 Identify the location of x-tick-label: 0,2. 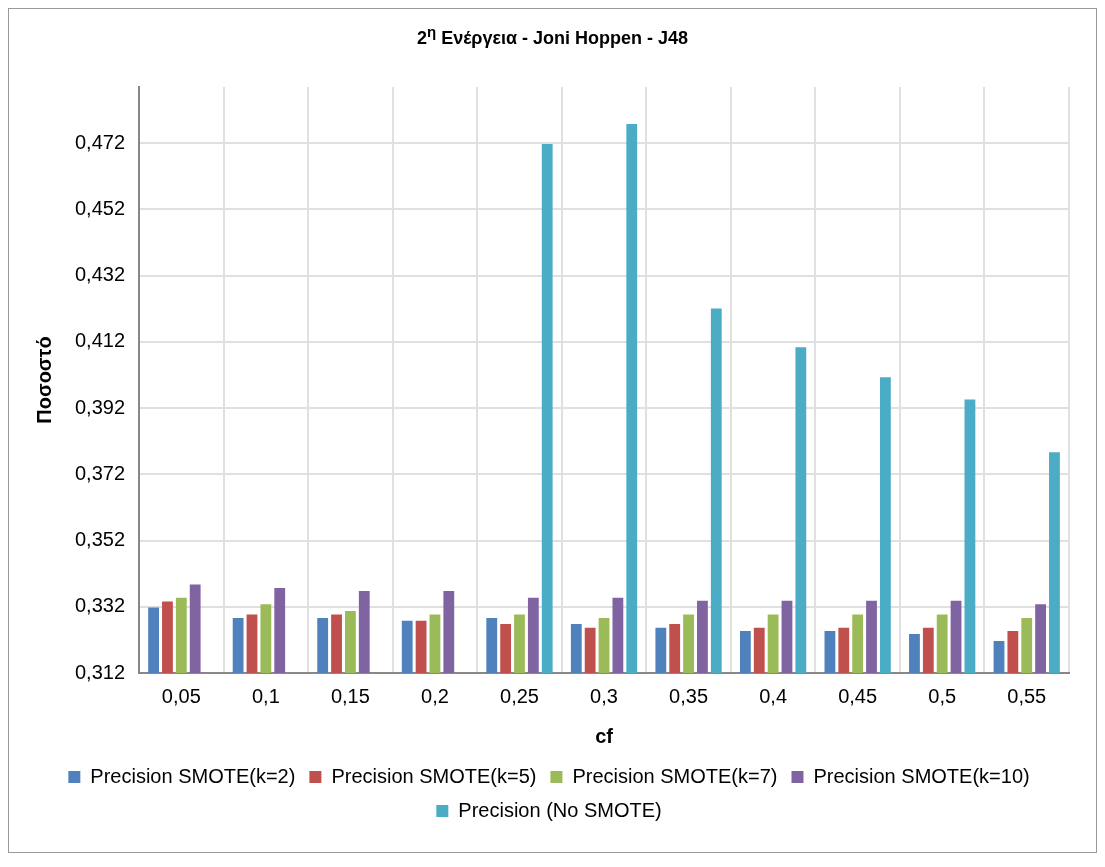
(435, 695).